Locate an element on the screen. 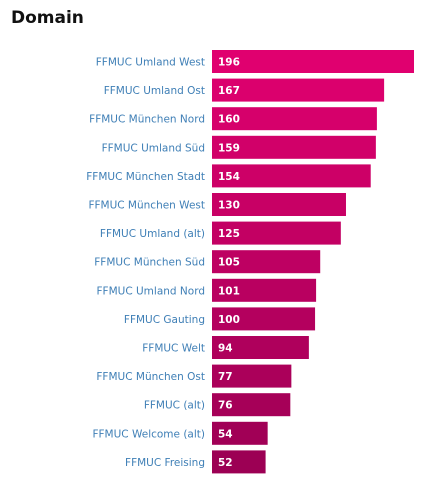  category-label: FFMUC Welcome (alt) is located at coordinates (148, 434).